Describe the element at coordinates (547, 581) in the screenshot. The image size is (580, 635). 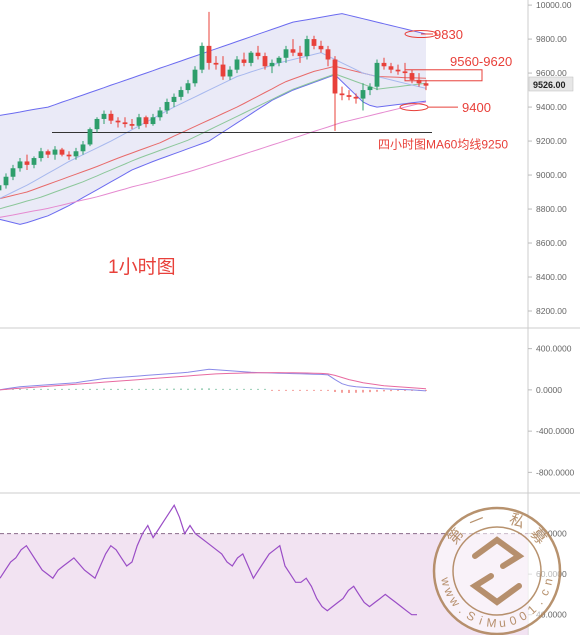
I see `seal-url-char: n` at that location.